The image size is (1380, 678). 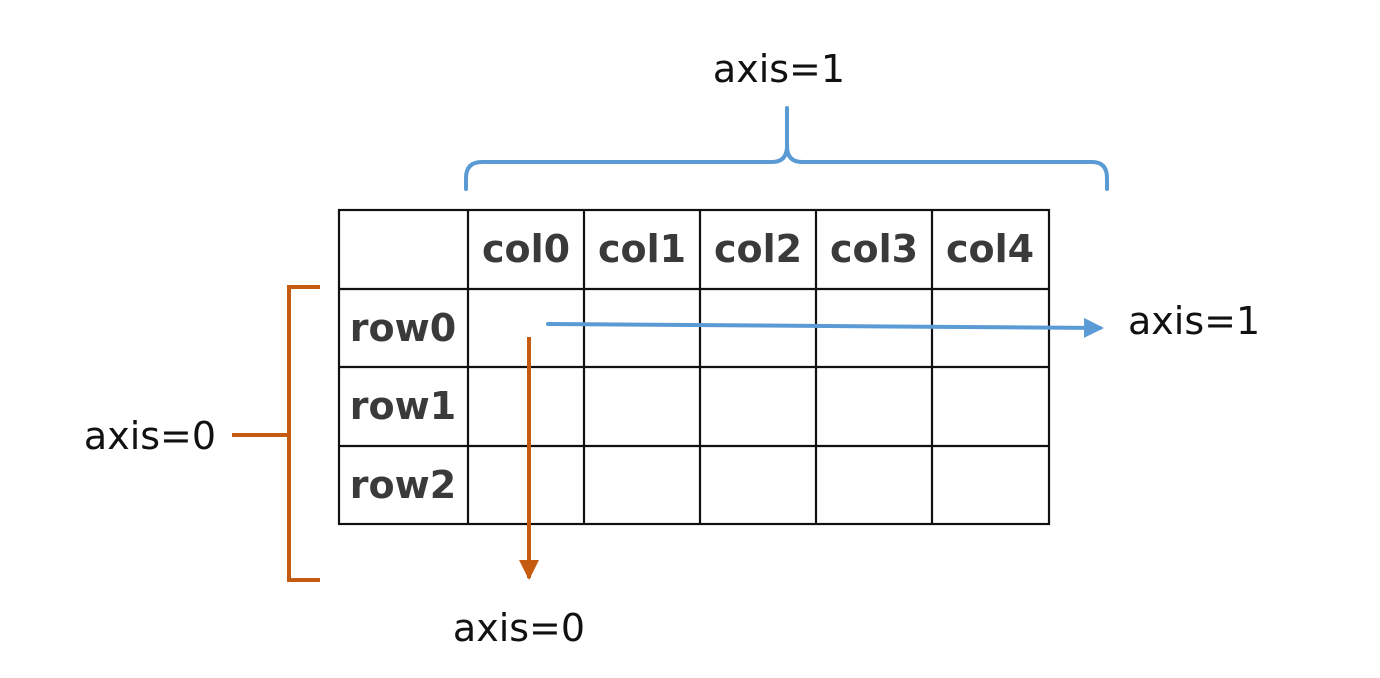 I want to click on column-header-col1: col1, so click(x=642, y=249).